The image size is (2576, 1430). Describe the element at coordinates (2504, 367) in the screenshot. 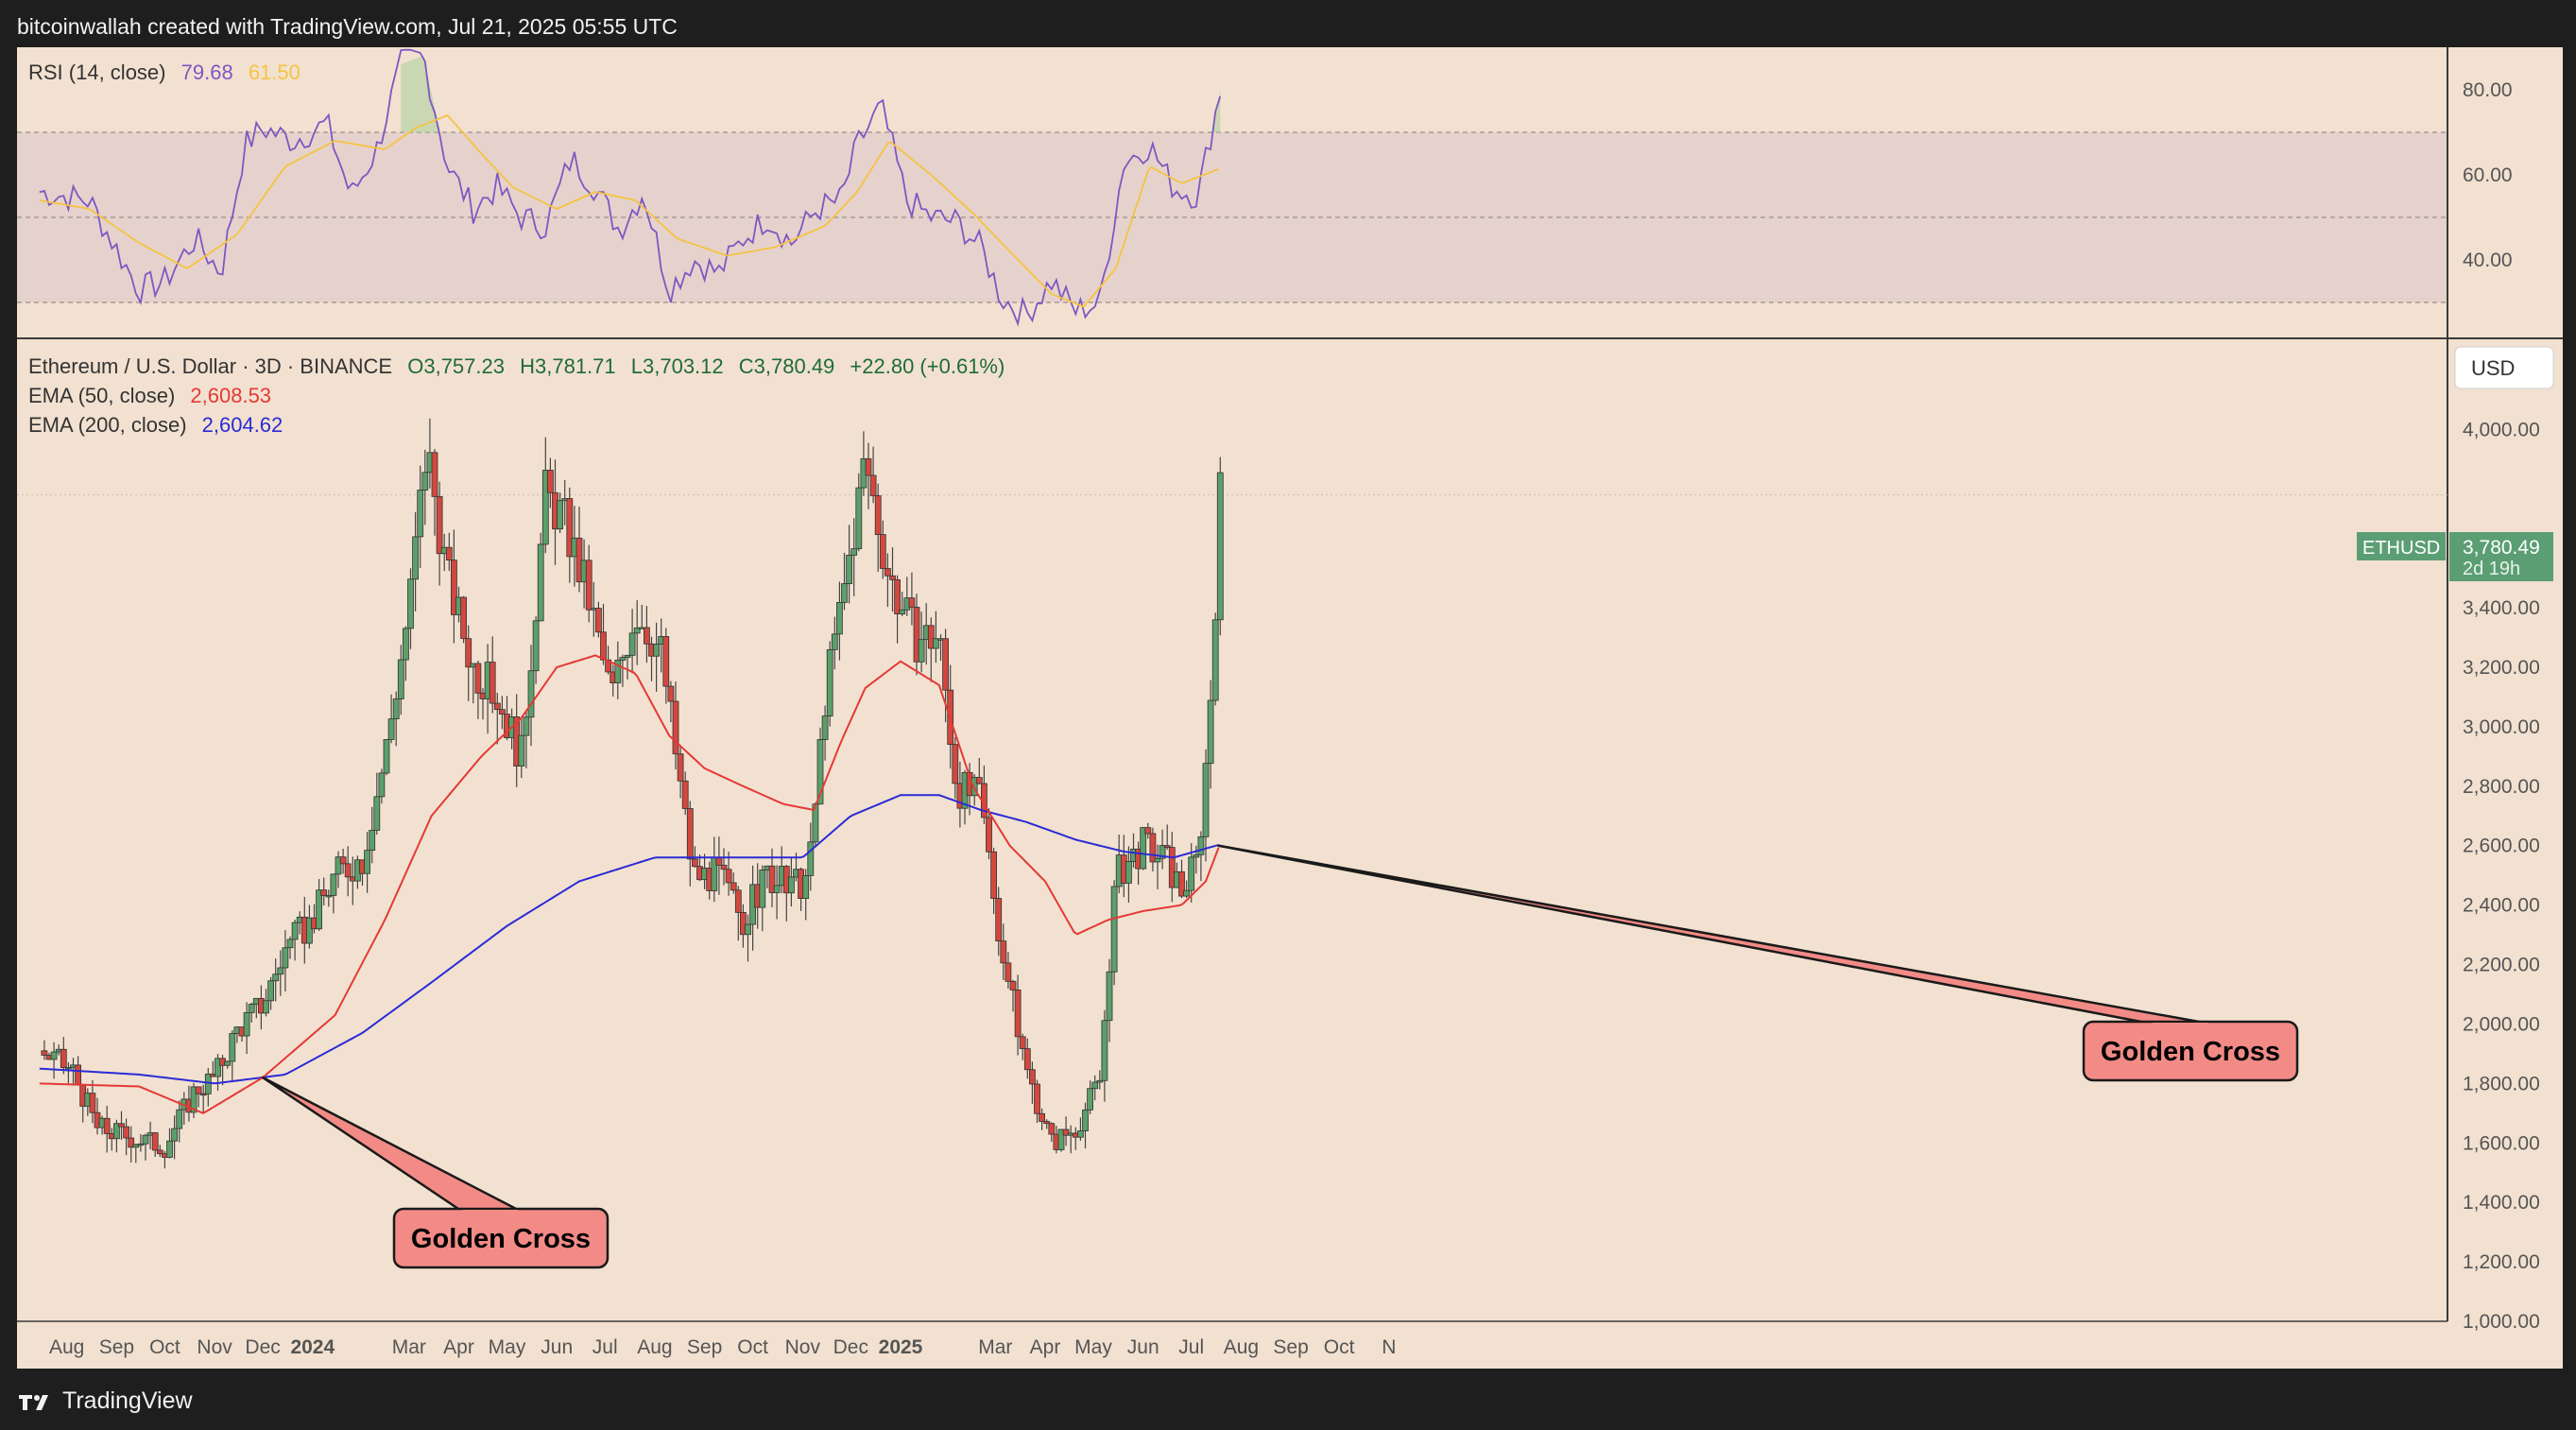

I see `currency-button: USD` at that location.